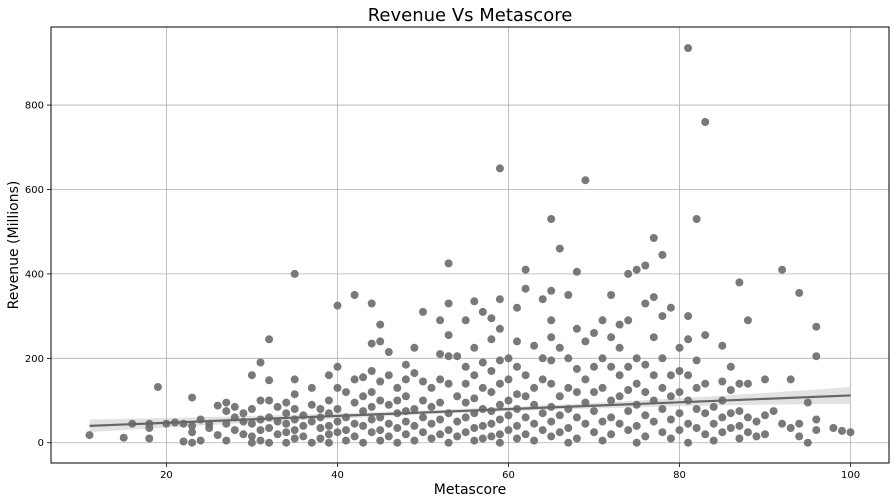  I want to click on y-tick-label: 600, so click(34, 190).